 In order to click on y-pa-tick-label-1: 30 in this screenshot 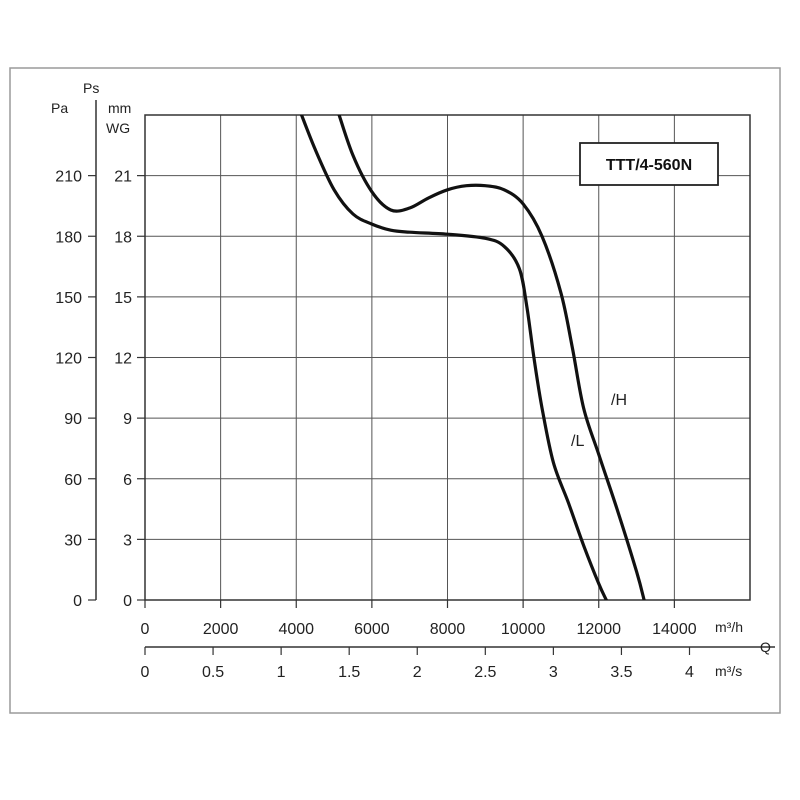, I will do `click(73, 540)`.